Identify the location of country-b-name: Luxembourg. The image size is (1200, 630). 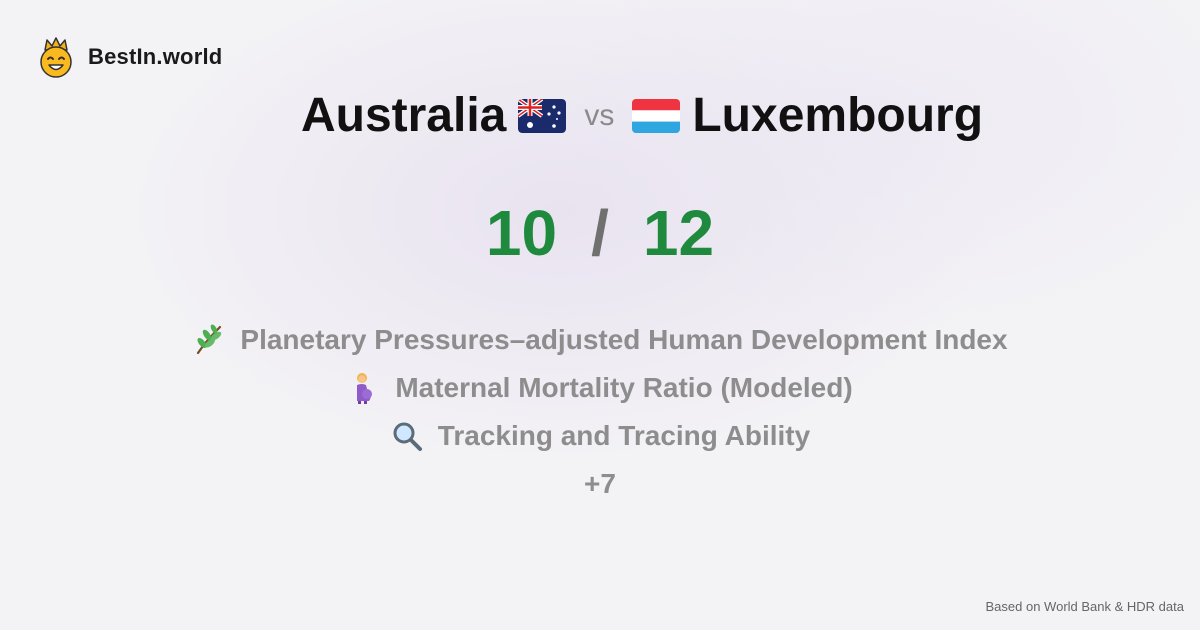
(838, 115).